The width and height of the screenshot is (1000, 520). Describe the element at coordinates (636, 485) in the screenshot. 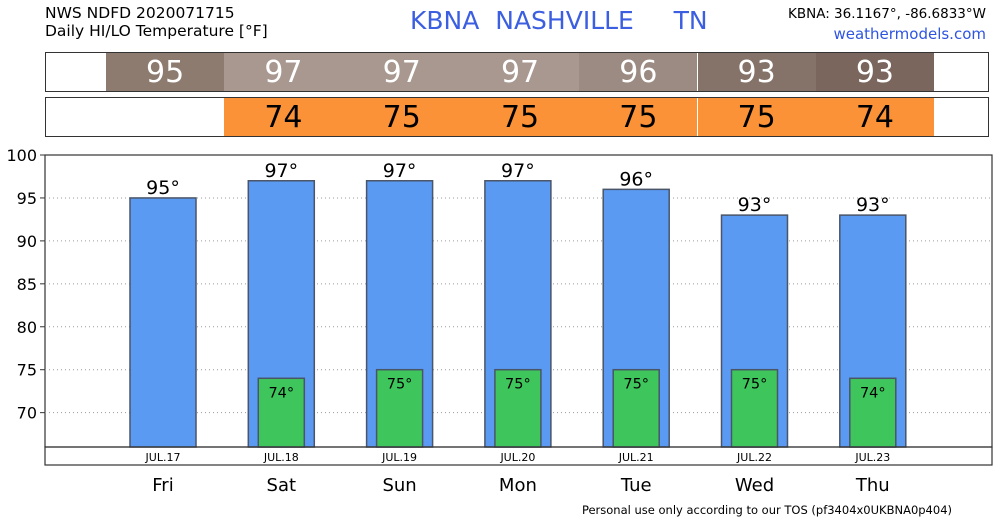

I see `day-label: Tue` at that location.